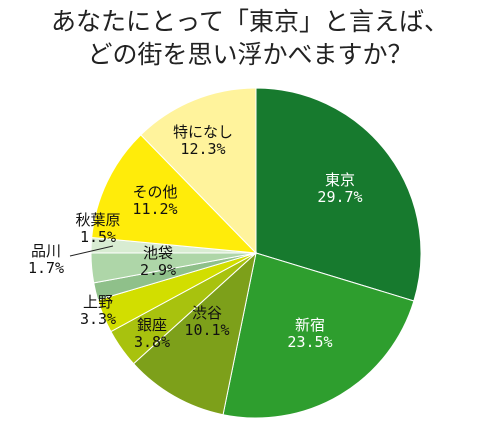 This screenshot has width=500, height=427. Describe the element at coordinates (340, 180) in the screenshot. I see `slice-name-label: 東京` at that location.